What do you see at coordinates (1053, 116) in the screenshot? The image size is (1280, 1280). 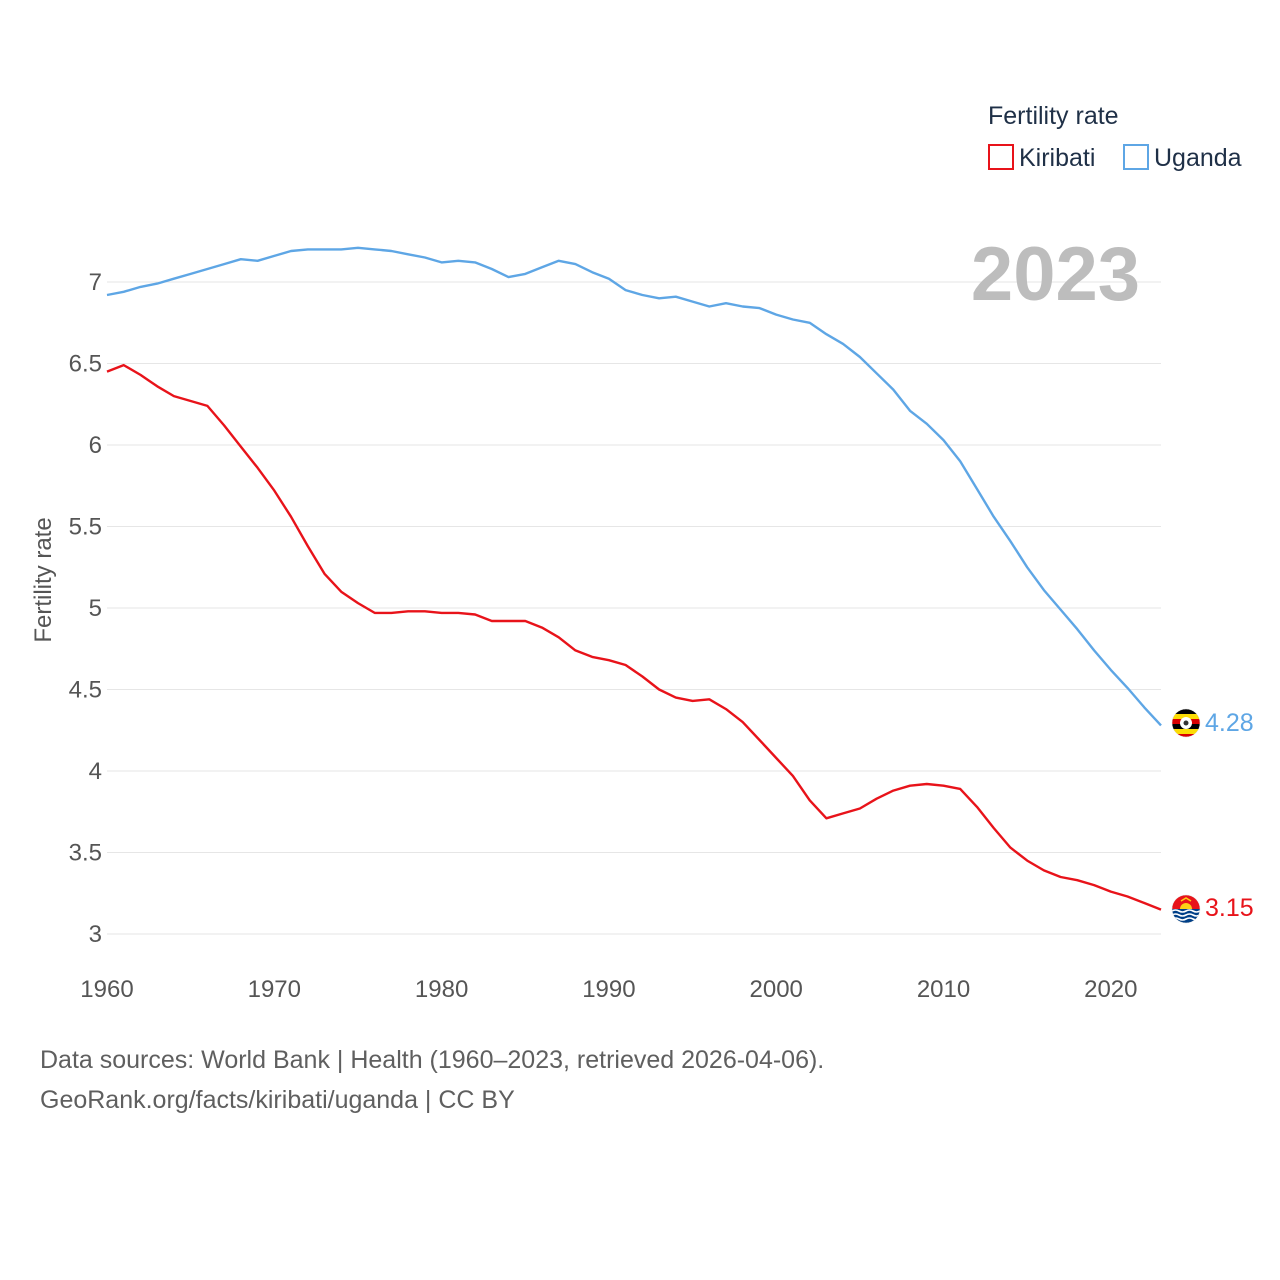 I see `legend-title: Fertility rate` at bounding box center [1053, 116].